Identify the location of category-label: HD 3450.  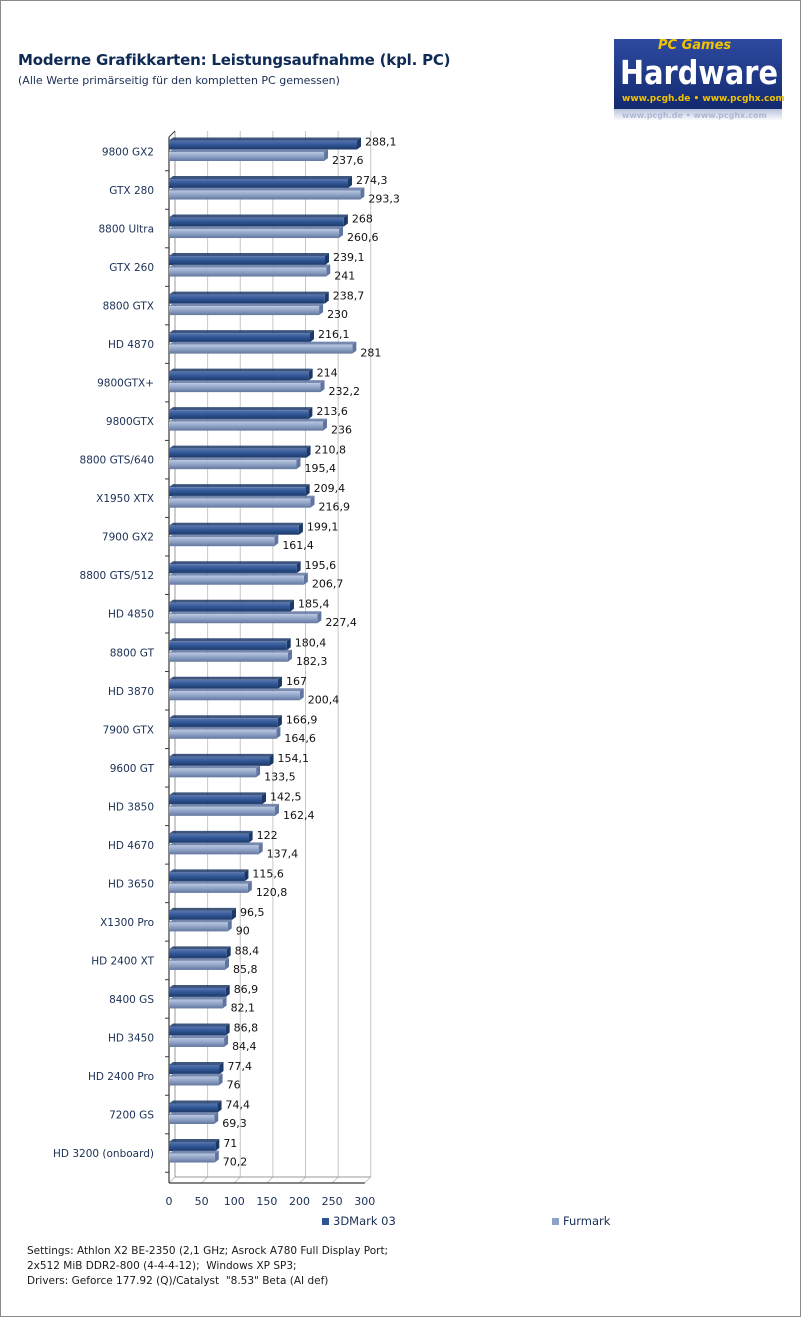
(131, 1038).